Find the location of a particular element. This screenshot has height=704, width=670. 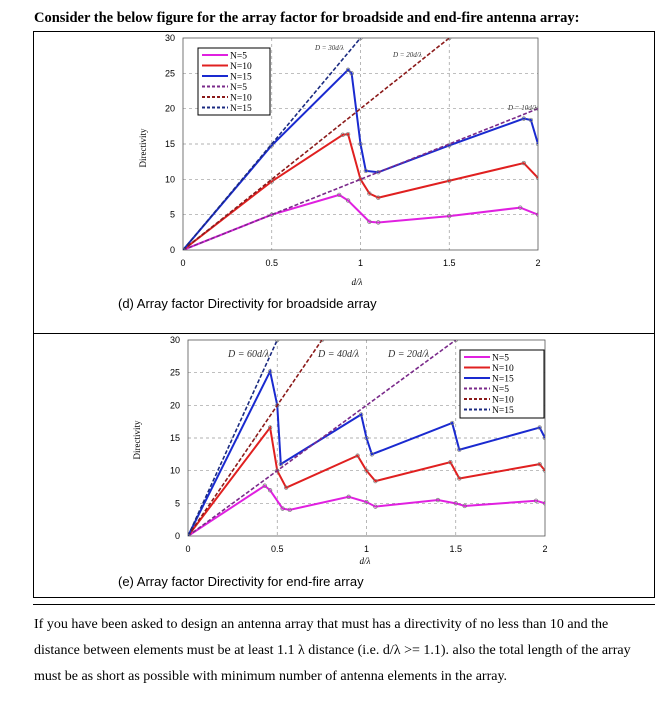

x-tick-label: 2 is located at coordinates (544, 549).